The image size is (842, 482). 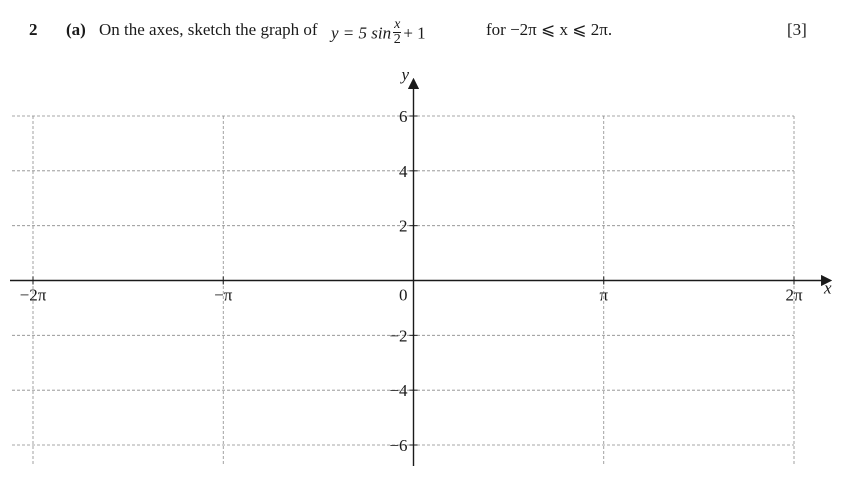 I want to click on question-part: (a), so click(x=76, y=29).